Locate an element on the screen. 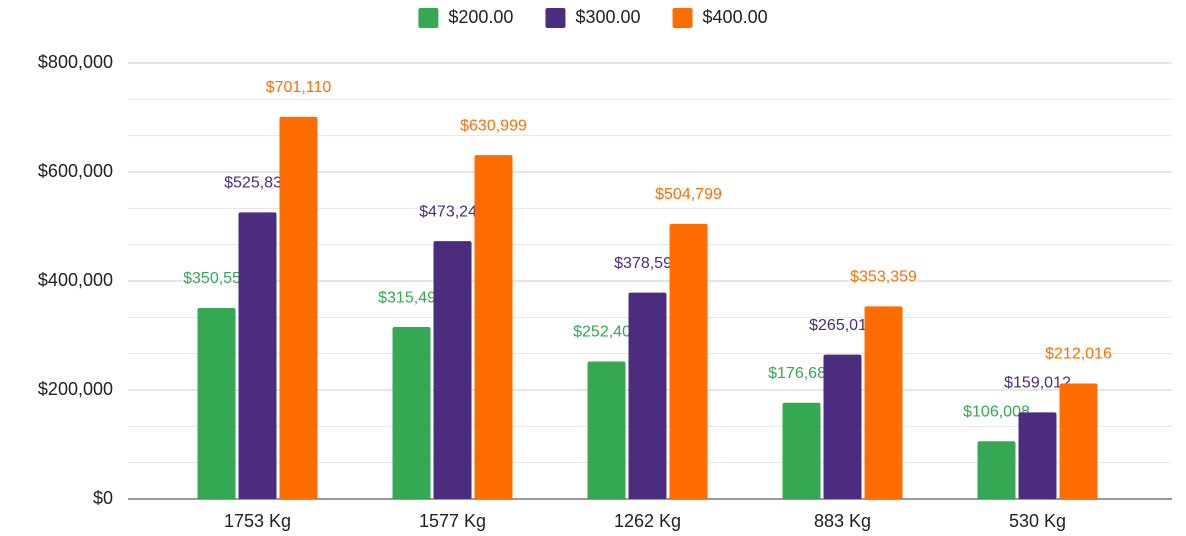  value-label: $525,832 is located at coordinates (257, 183).